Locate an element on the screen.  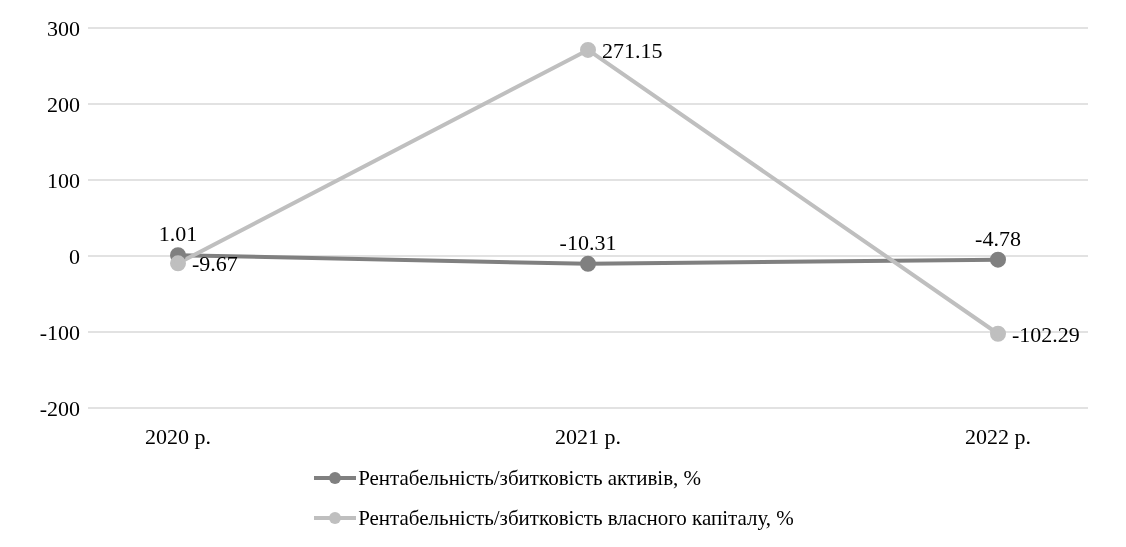
y-tick-label: 200 is located at coordinates (63, 104).